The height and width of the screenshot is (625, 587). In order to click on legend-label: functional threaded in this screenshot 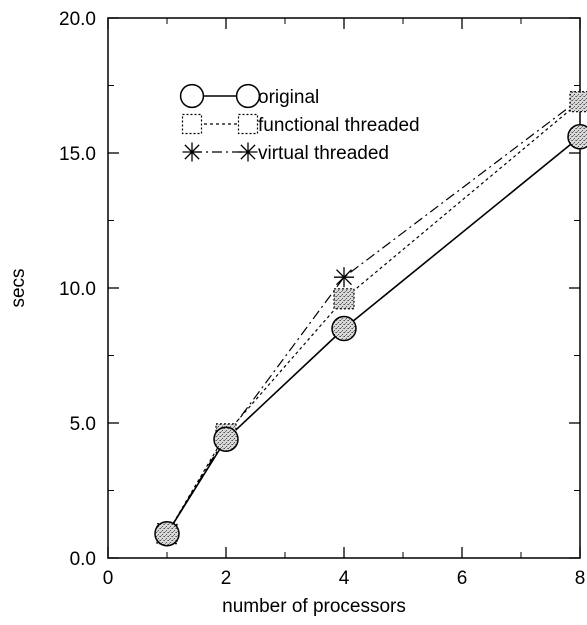, I will do `click(339, 125)`.